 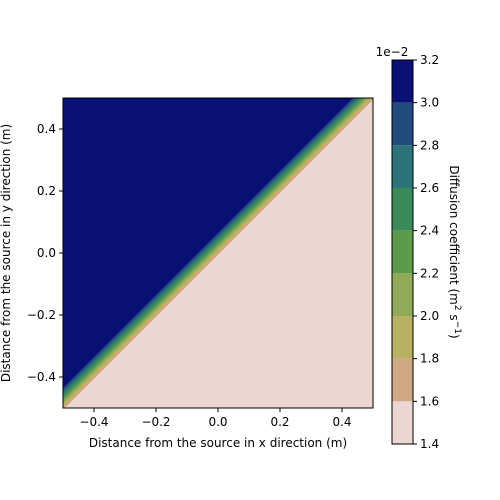 I want to click on colorbar-tick-label-1: 1.6, so click(x=429, y=401).